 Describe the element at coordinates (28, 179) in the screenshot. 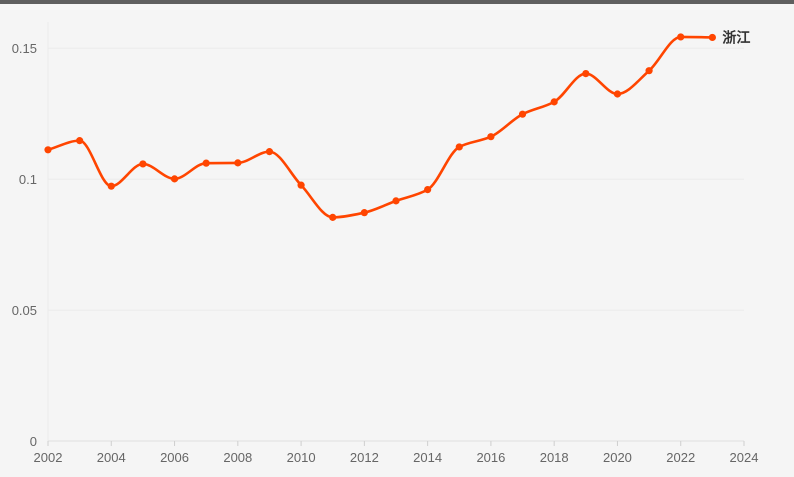

I see `y-tick-label: 0.1` at that location.